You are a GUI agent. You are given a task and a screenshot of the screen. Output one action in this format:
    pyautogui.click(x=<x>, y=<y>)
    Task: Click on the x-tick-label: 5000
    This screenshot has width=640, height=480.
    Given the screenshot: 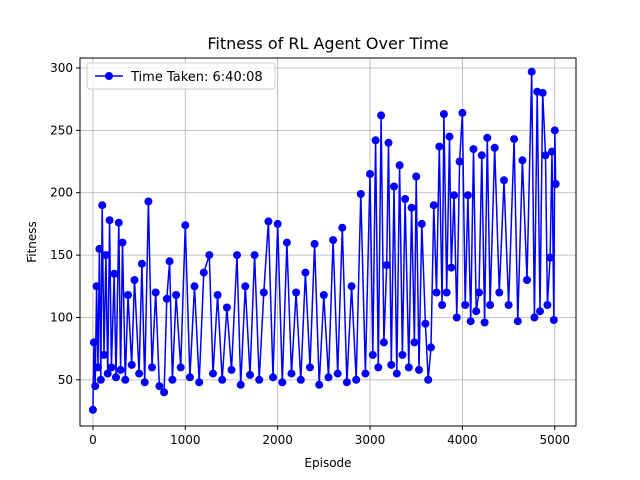 What is the action you would take?
    pyautogui.click(x=554, y=440)
    